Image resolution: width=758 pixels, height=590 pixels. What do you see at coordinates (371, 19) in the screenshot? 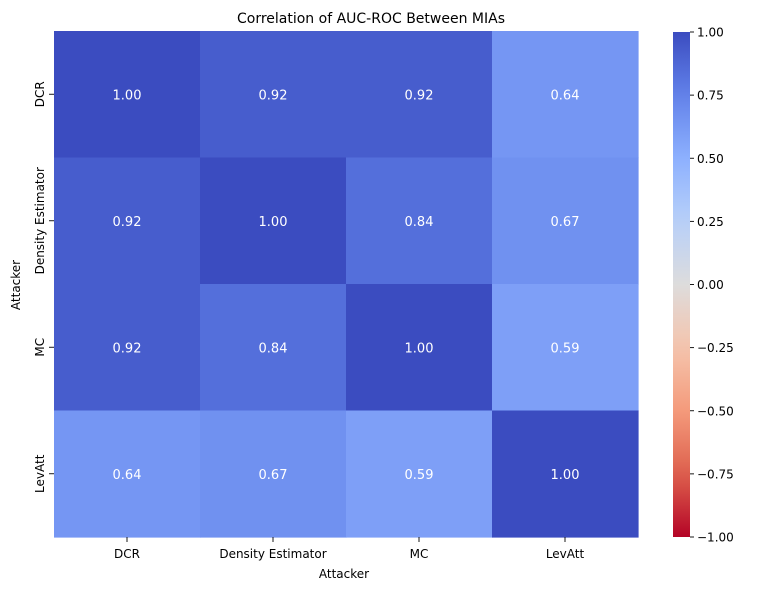
I see `chart-title: Correlation of AUC-ROC Between MIAs` at bounding box center [371, 19].